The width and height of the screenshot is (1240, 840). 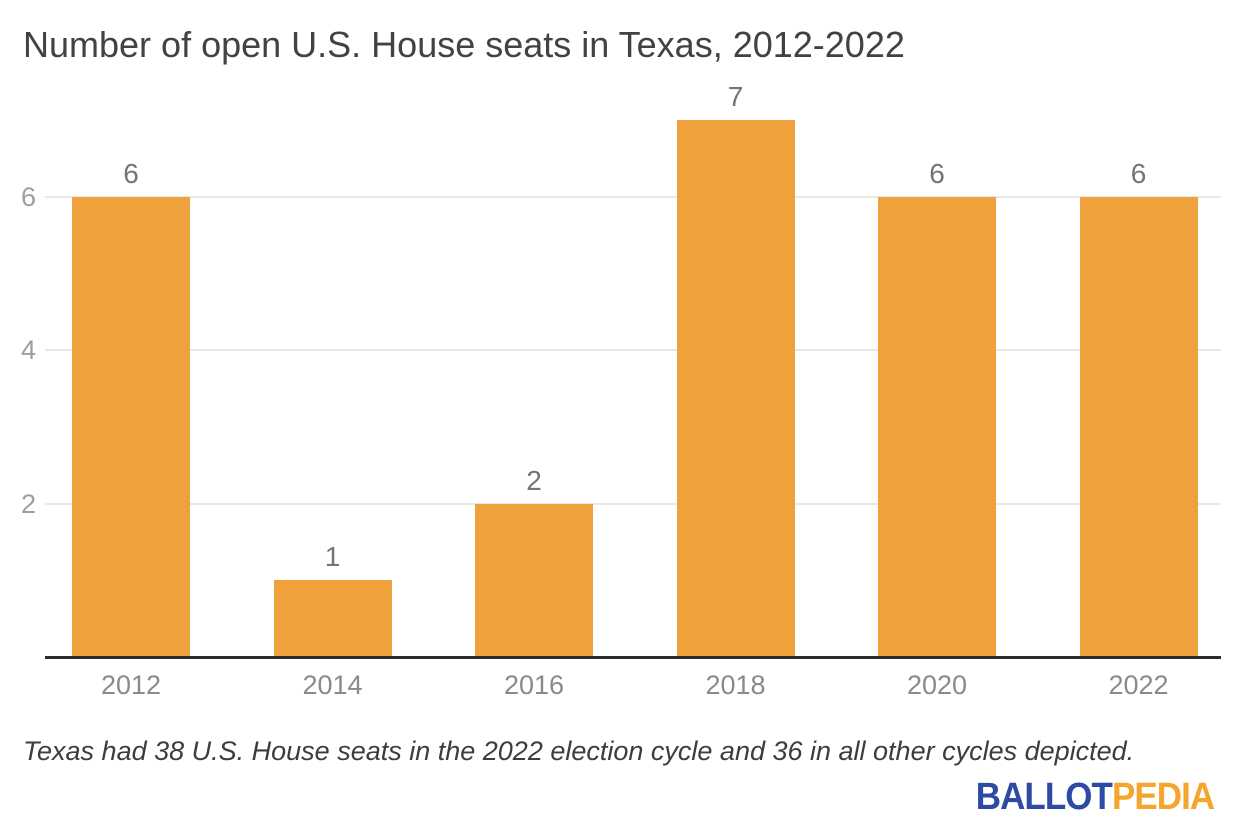 What do you see at coordinates (937, 426) in the screenshot?
I see `bar-2020` at bounding box center [937, 426].